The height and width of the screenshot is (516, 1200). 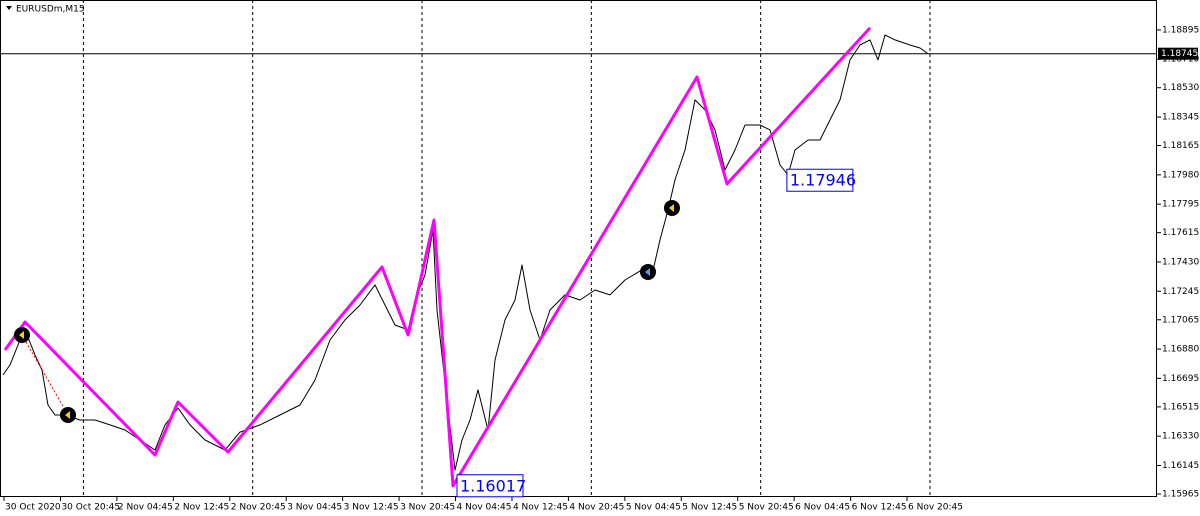 I want to click on y-tick-label: 1.18530, so click(x=1180, y=88).